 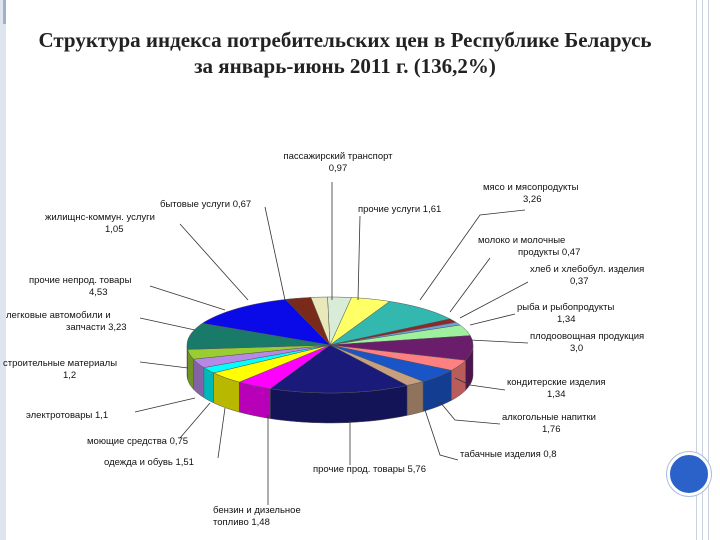 I want to click on slide-nav-circle, so click(x=689, y=474).